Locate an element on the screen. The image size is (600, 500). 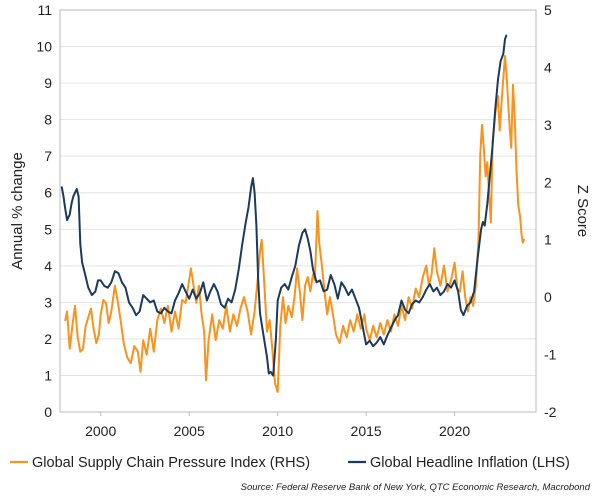
right-tick-label: 1 is located at coordinates (548, 240).